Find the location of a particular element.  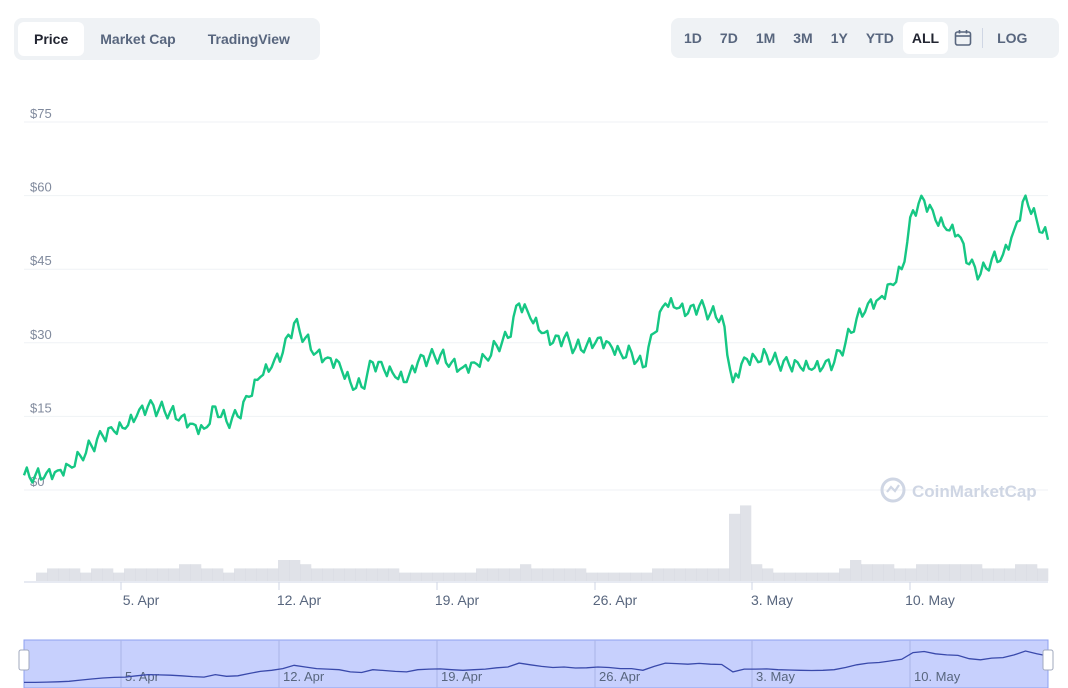

x-tick-label: 26. Apr is located at coordinates (615, 600).